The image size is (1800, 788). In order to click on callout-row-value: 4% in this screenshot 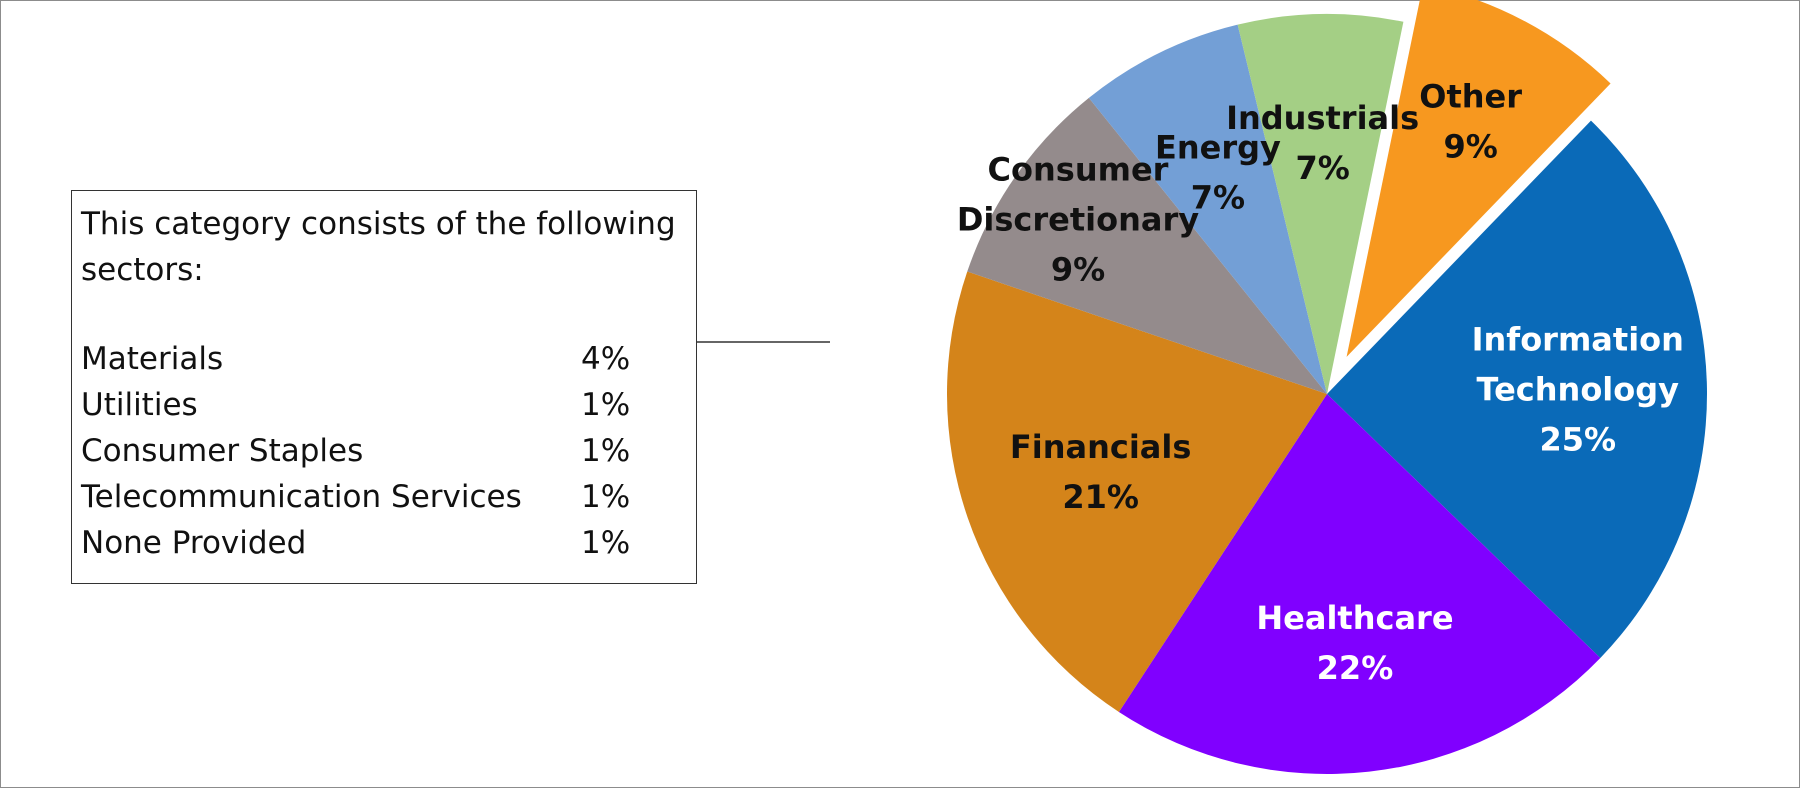, I will do `click(606, 359)`.